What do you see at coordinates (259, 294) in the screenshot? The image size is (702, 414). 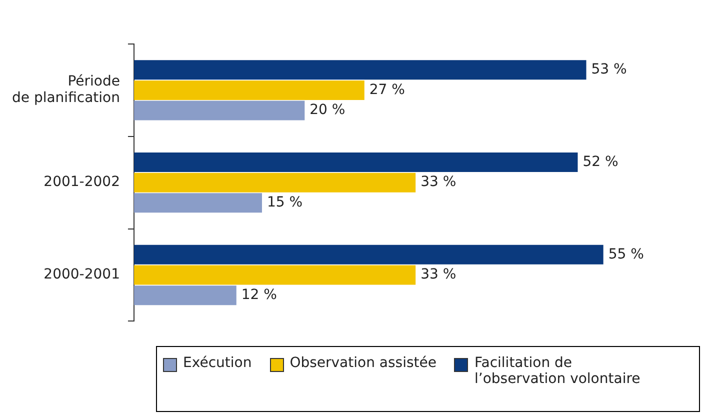 I see `data-label: 12 %` at bounding box center [259, 294].